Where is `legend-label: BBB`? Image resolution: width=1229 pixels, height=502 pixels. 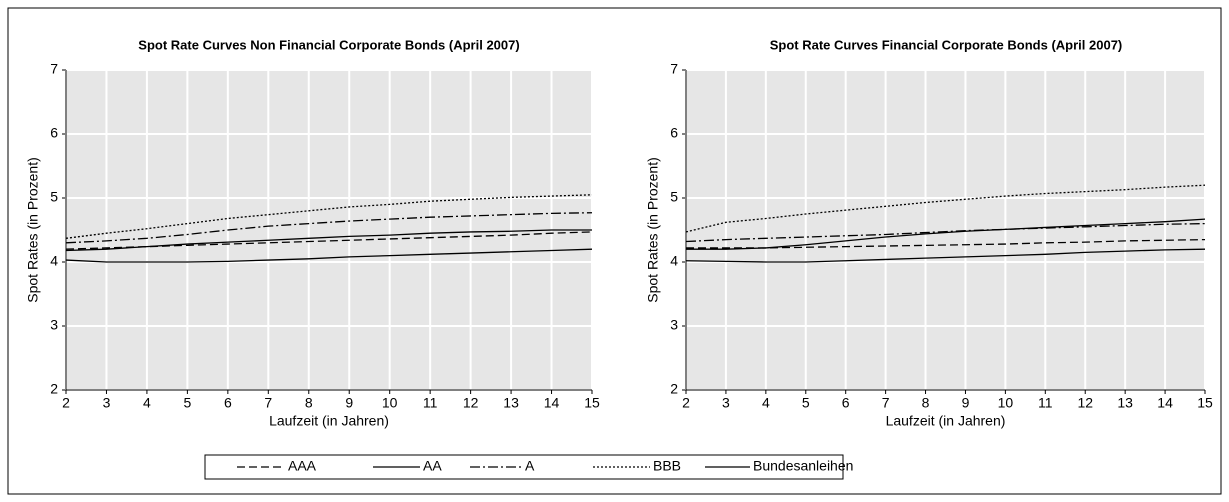 legend-label: BBB is located at coordinates (667, 466).